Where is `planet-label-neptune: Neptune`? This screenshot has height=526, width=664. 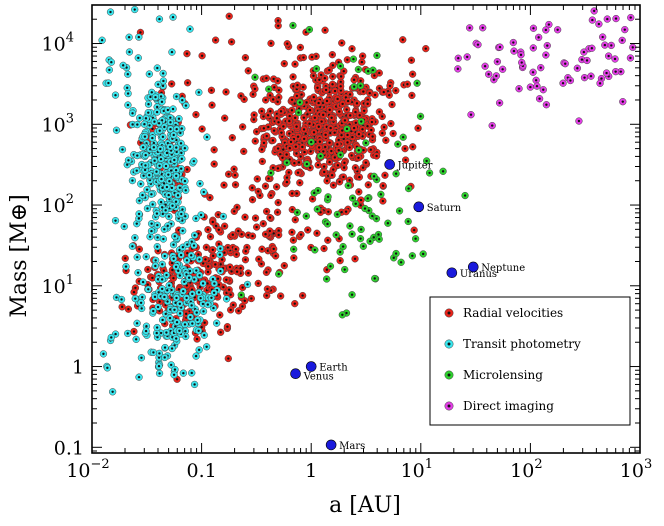 planet-label-neptune: Neptune is located at coordinates (503, 268).